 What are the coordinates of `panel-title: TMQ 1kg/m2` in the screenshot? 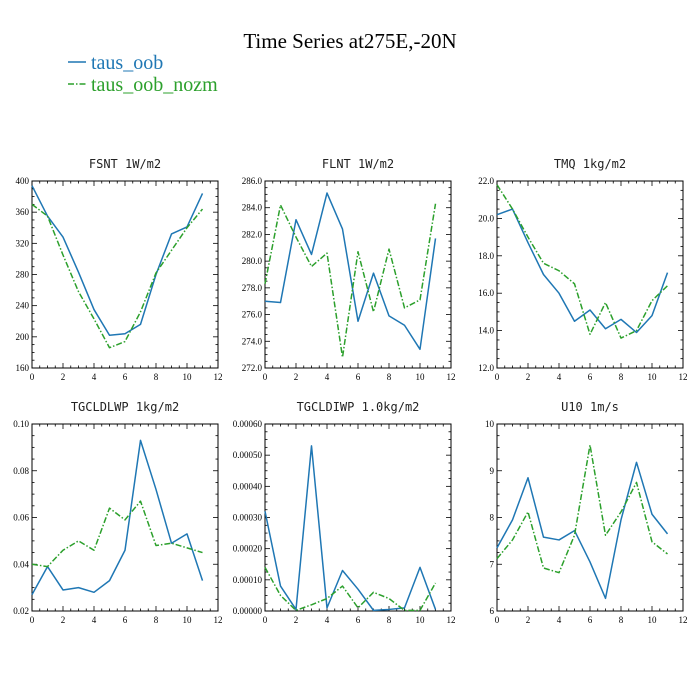 It's located at (590, 164).